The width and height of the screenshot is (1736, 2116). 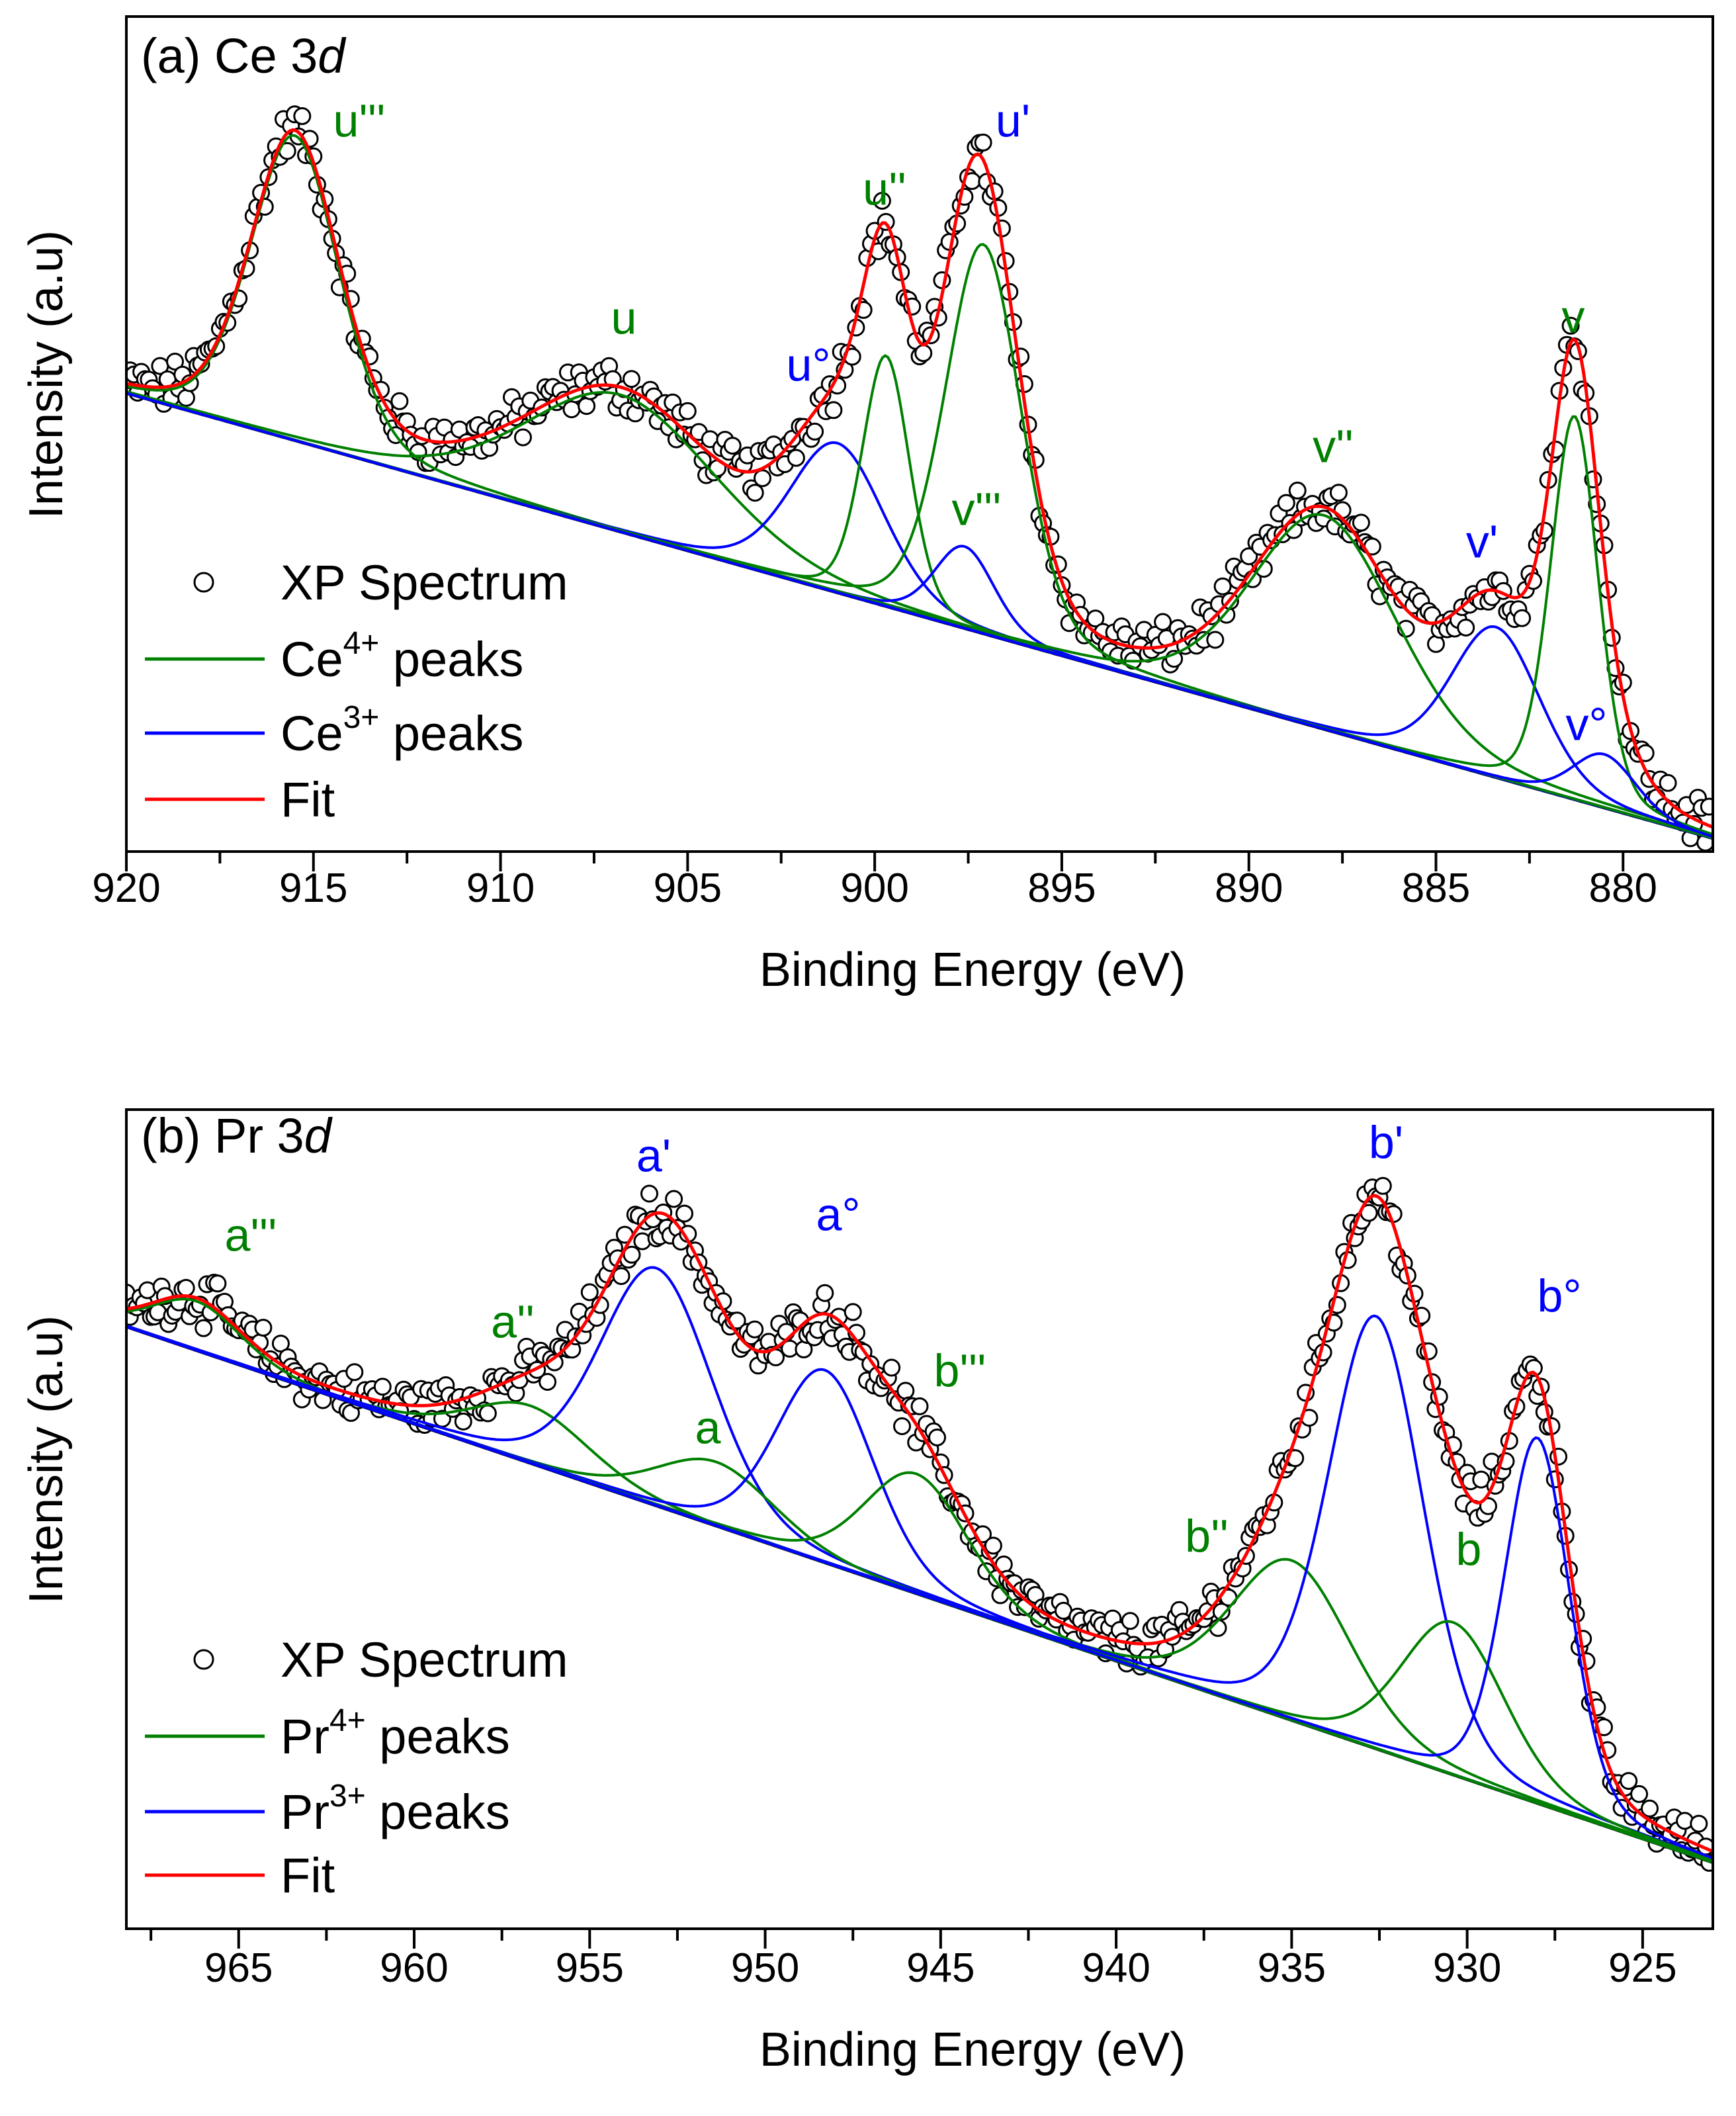 I want to click on x-tick-label: 930, so click(x=1467, y=1968).